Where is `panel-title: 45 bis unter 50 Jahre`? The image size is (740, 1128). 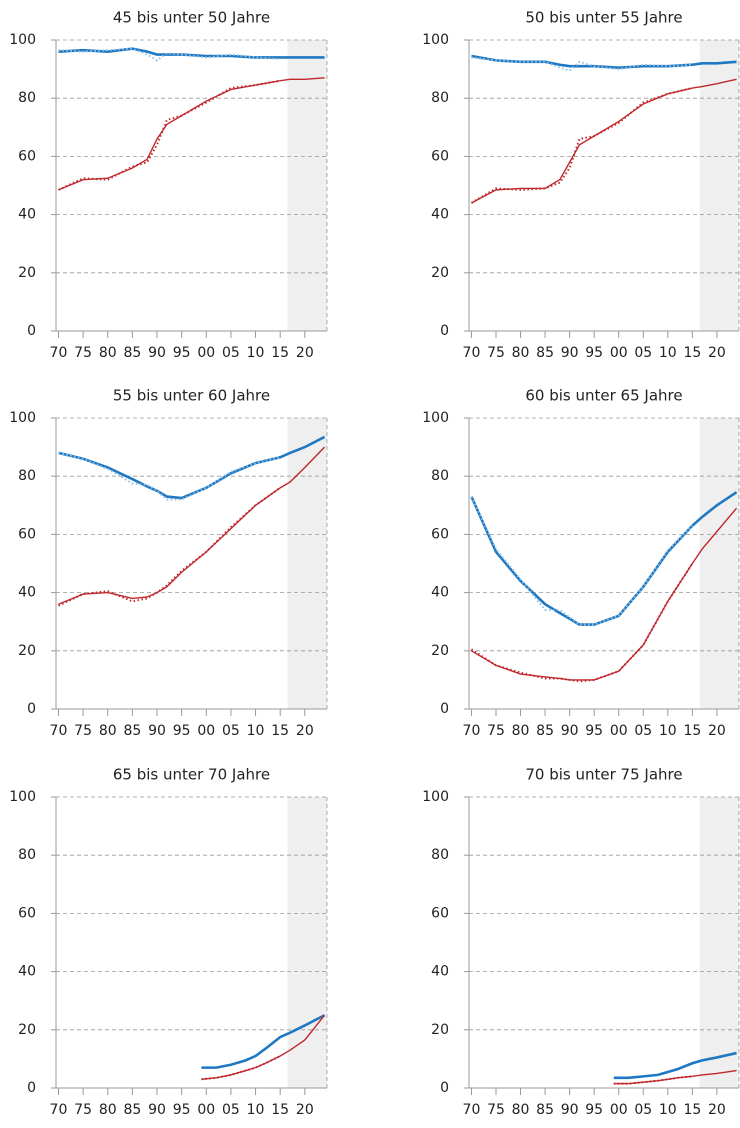
panel-title: 45 bis unter 50 Jahre is located at coordinates (191, 18).